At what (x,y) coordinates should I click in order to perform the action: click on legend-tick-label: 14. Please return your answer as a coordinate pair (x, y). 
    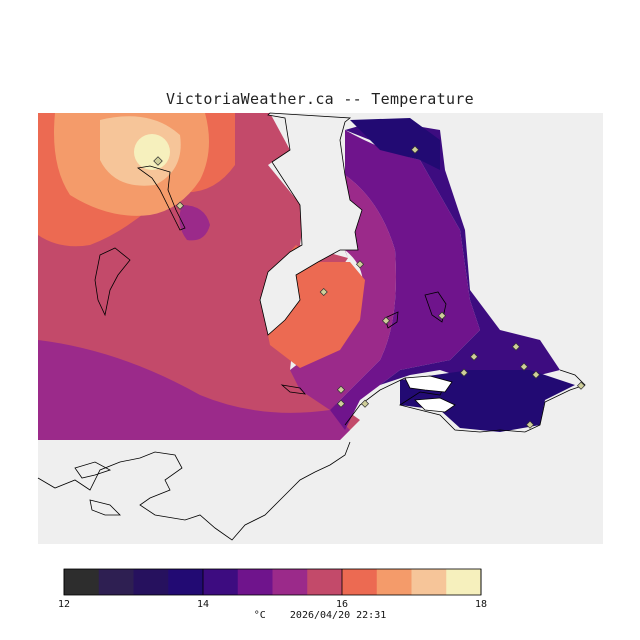
    Looking at the image, I should click on (203, 604).